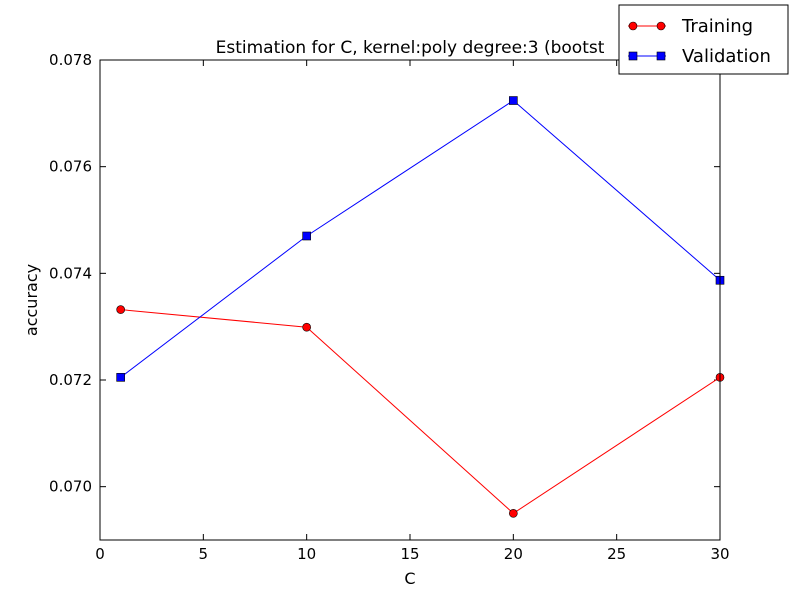 This screenshot has width=800, height=600. What do you see at coordinates (70, 487) in the screenshot?
I see `y-tick-label: 0.070` at bounding box center [70, 487].